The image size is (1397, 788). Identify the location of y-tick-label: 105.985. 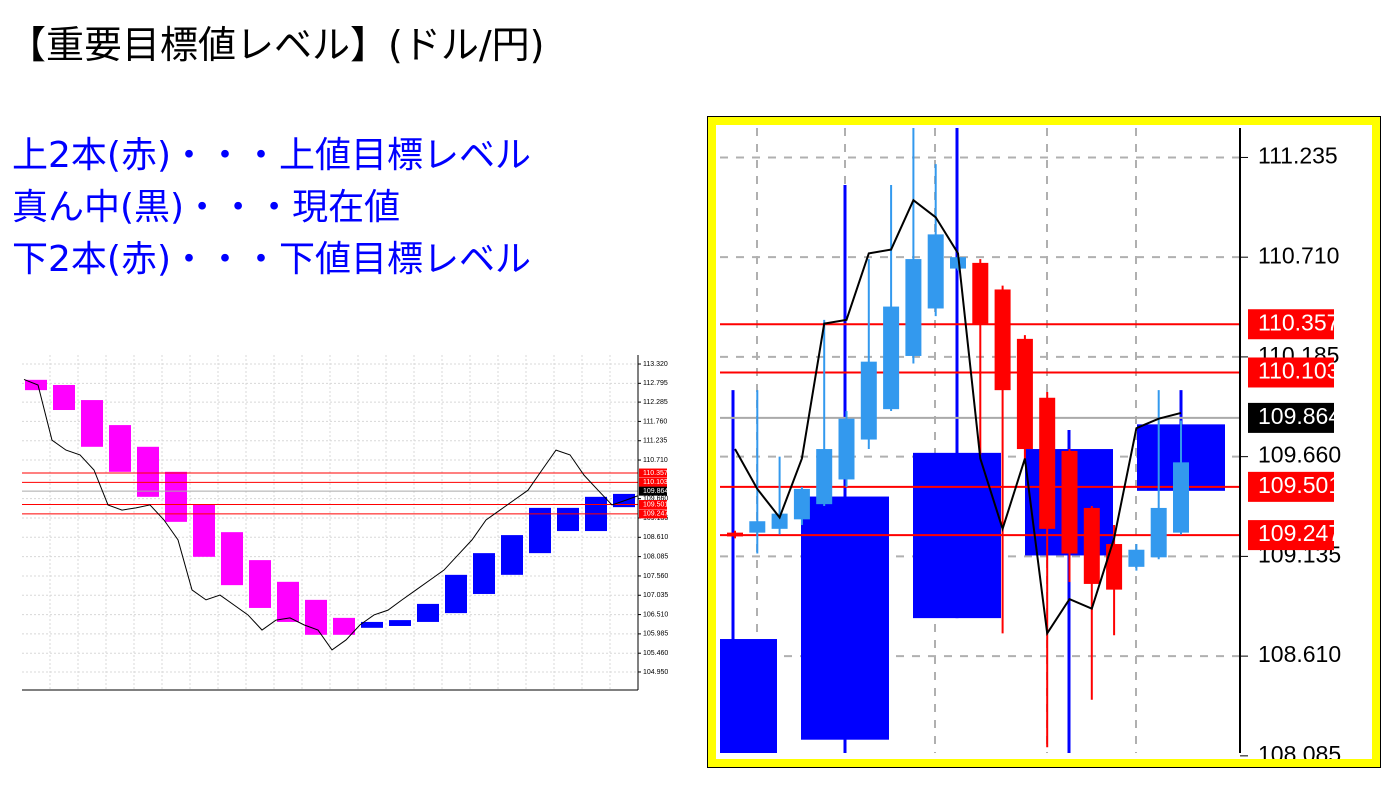
(655, 634).